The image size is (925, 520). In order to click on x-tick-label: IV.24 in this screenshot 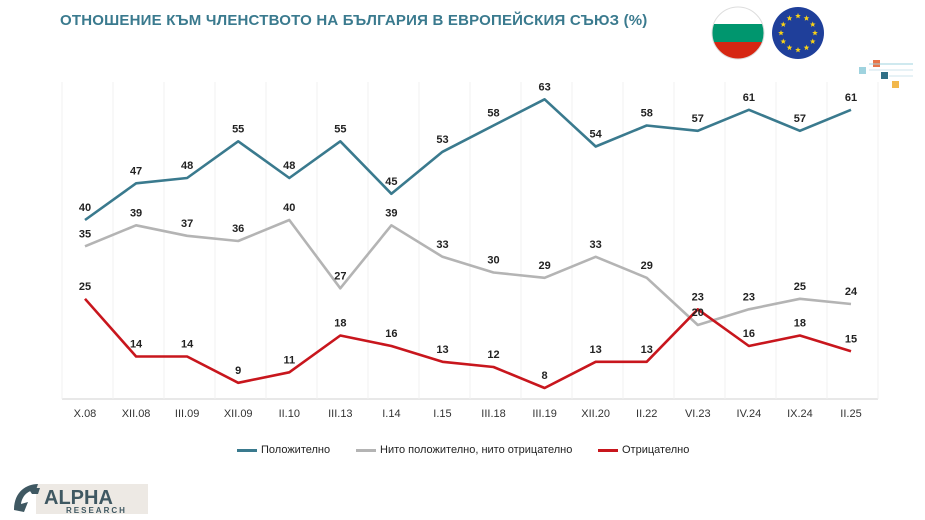, I will do `click(749, 414)`.